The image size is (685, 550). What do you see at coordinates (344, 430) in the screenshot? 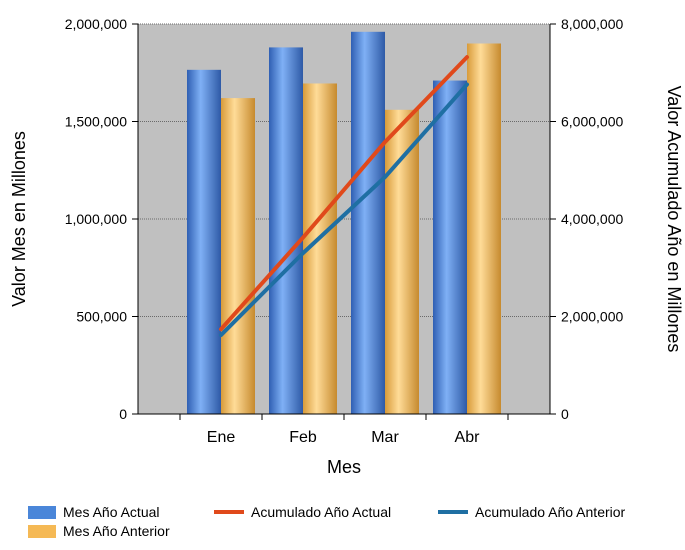
I see `x-axis-ticks: Ene Feb Mar Abr` at bounding box center [344, 430].